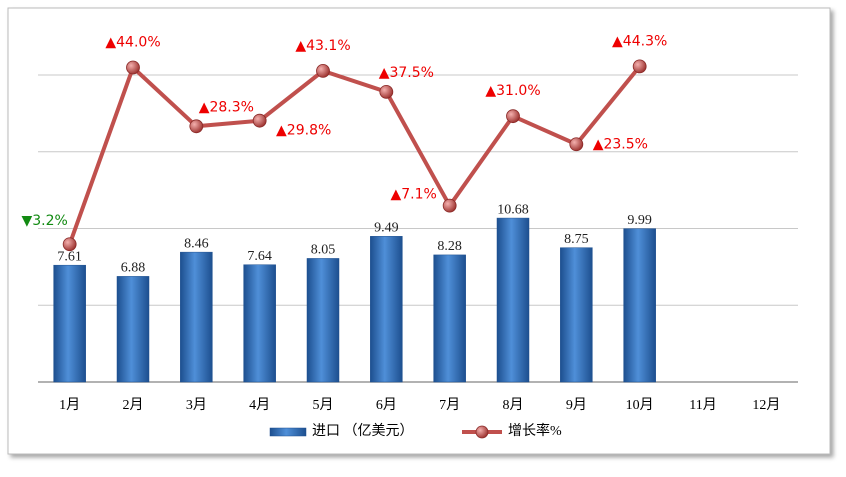 The image size is (846, 477). Describe the element at coordinates (323, 250) in the screenshot. I see `bar-label: 8.05` at that location.